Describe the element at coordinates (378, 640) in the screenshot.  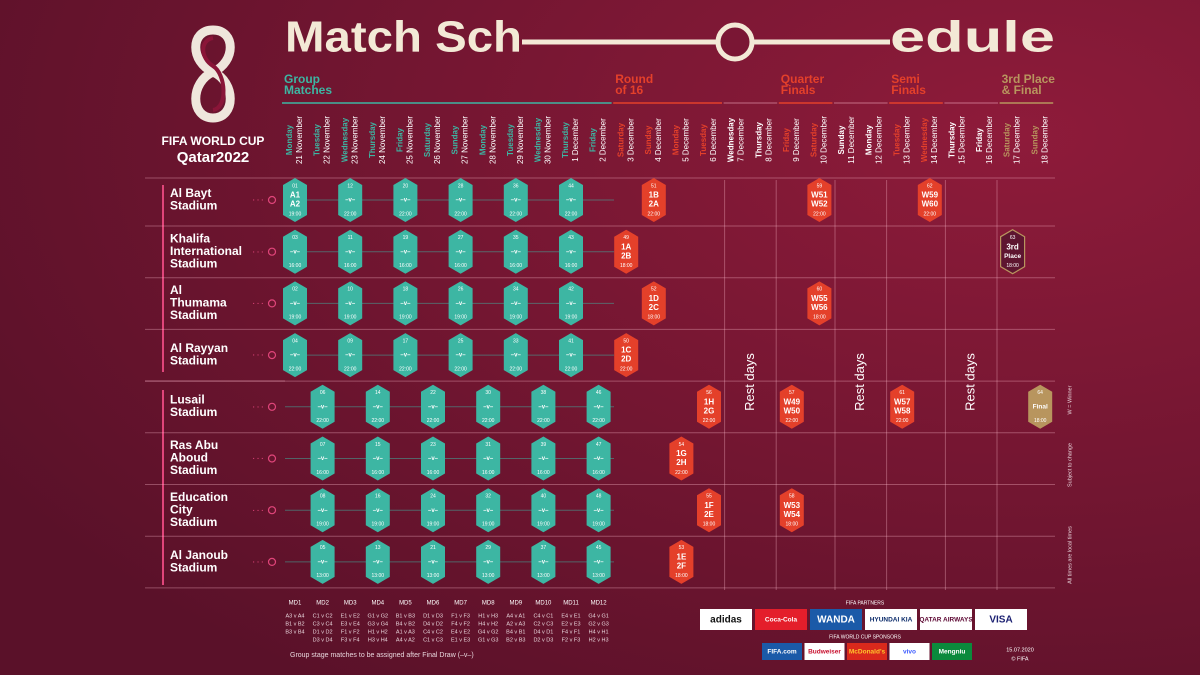
I see `matchday-fixture: H3 v H4` at that location.